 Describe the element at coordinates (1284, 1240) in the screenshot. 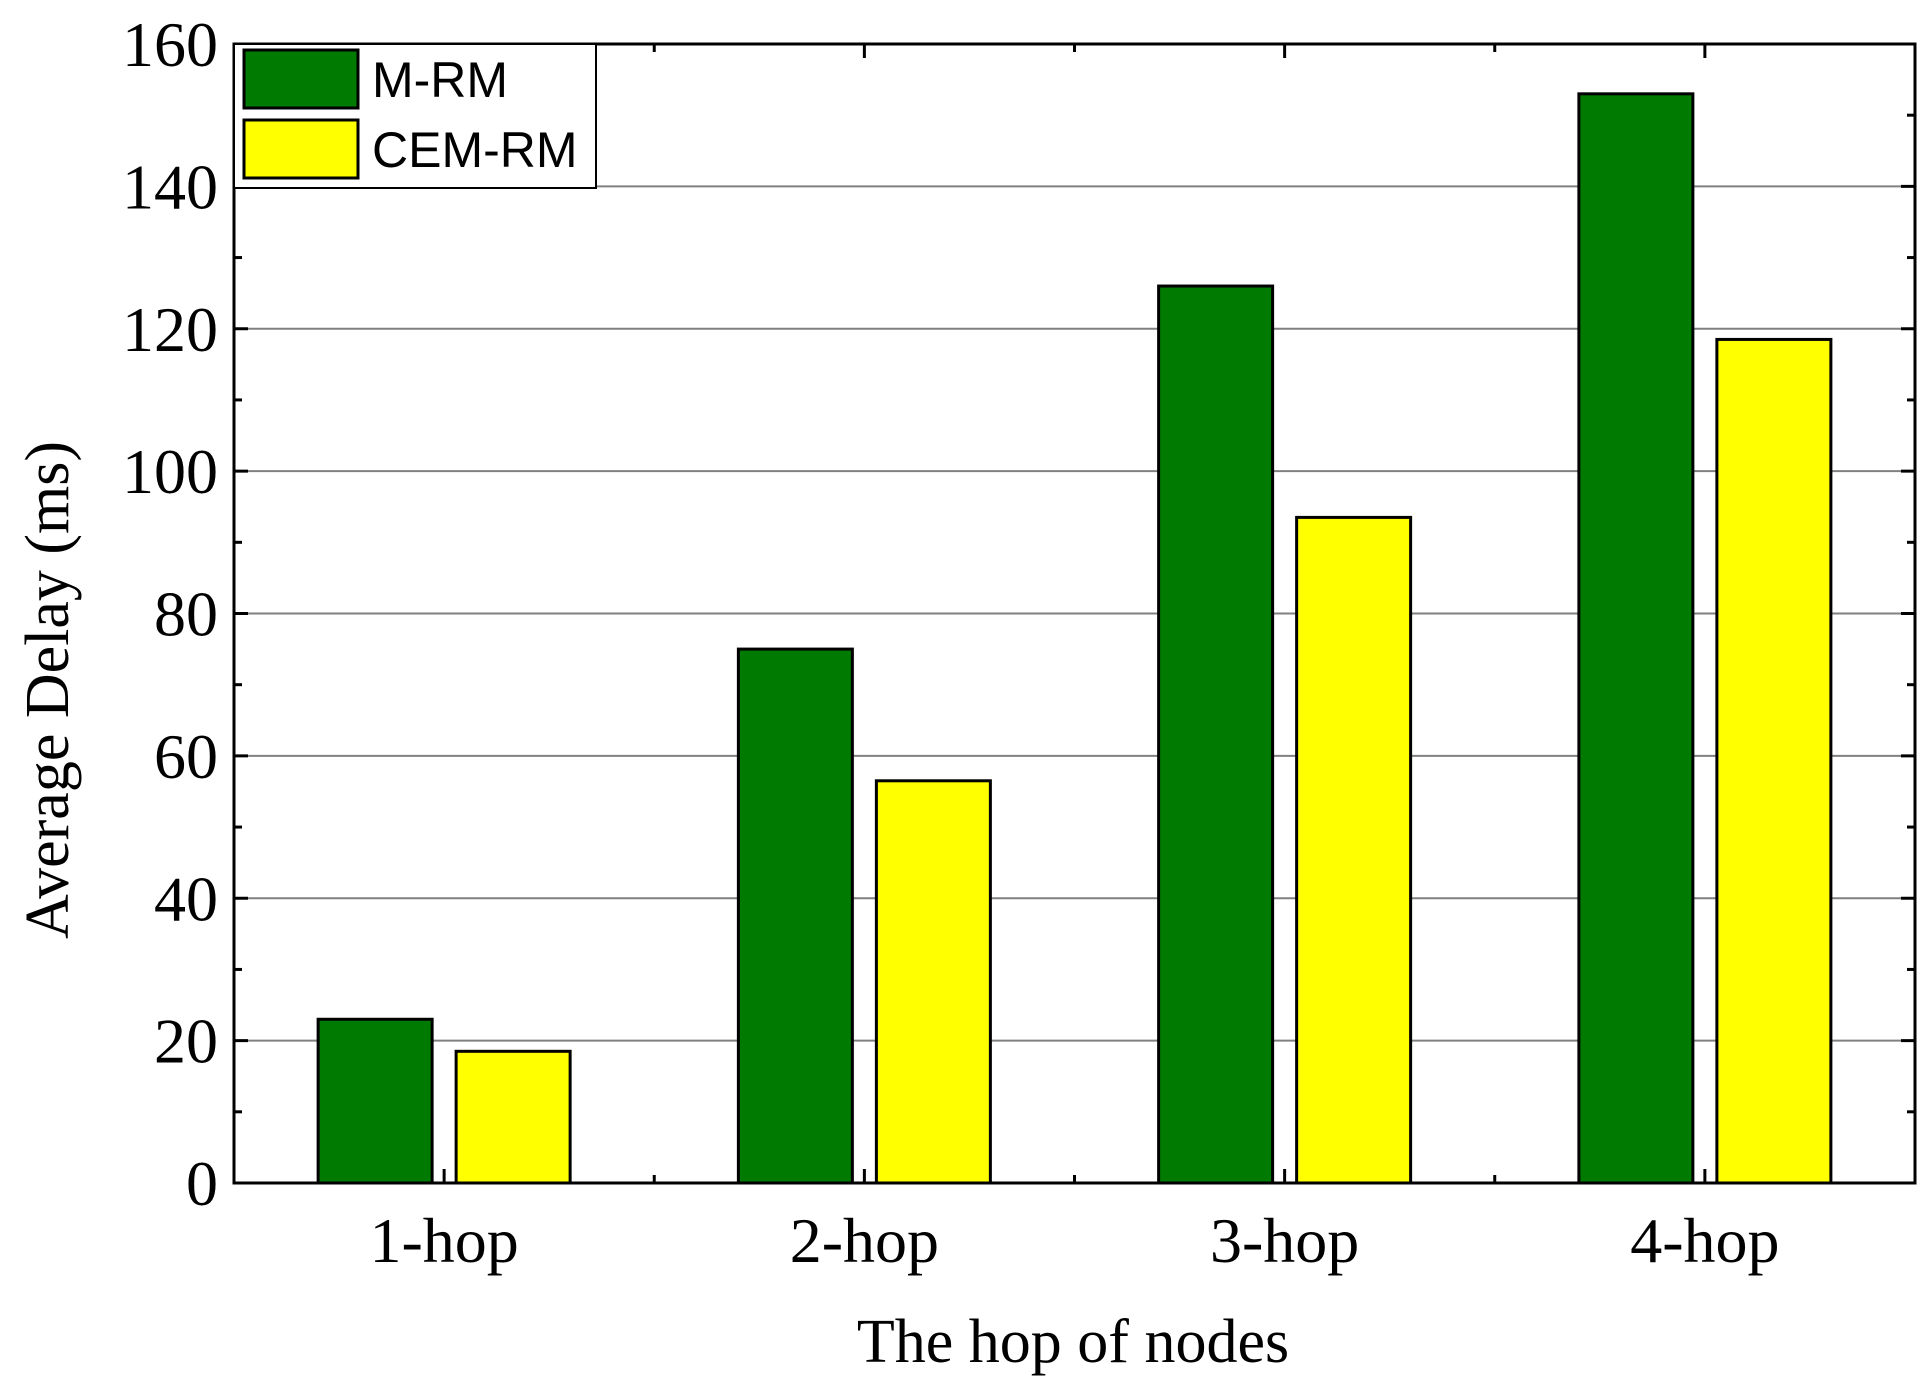

I see `x-tick-label: 3-hop` at that location.